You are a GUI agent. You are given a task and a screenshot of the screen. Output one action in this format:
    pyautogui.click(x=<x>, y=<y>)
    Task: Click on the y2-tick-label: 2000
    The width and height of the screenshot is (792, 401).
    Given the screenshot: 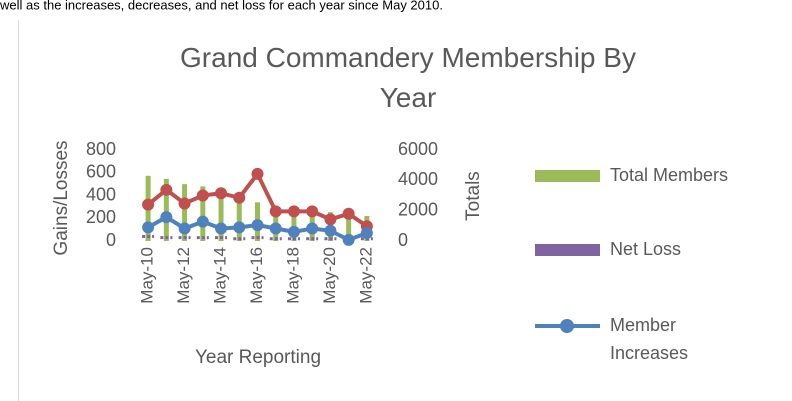 What is the action you would take?
    pyautogui.click(x=418, y=209)
    